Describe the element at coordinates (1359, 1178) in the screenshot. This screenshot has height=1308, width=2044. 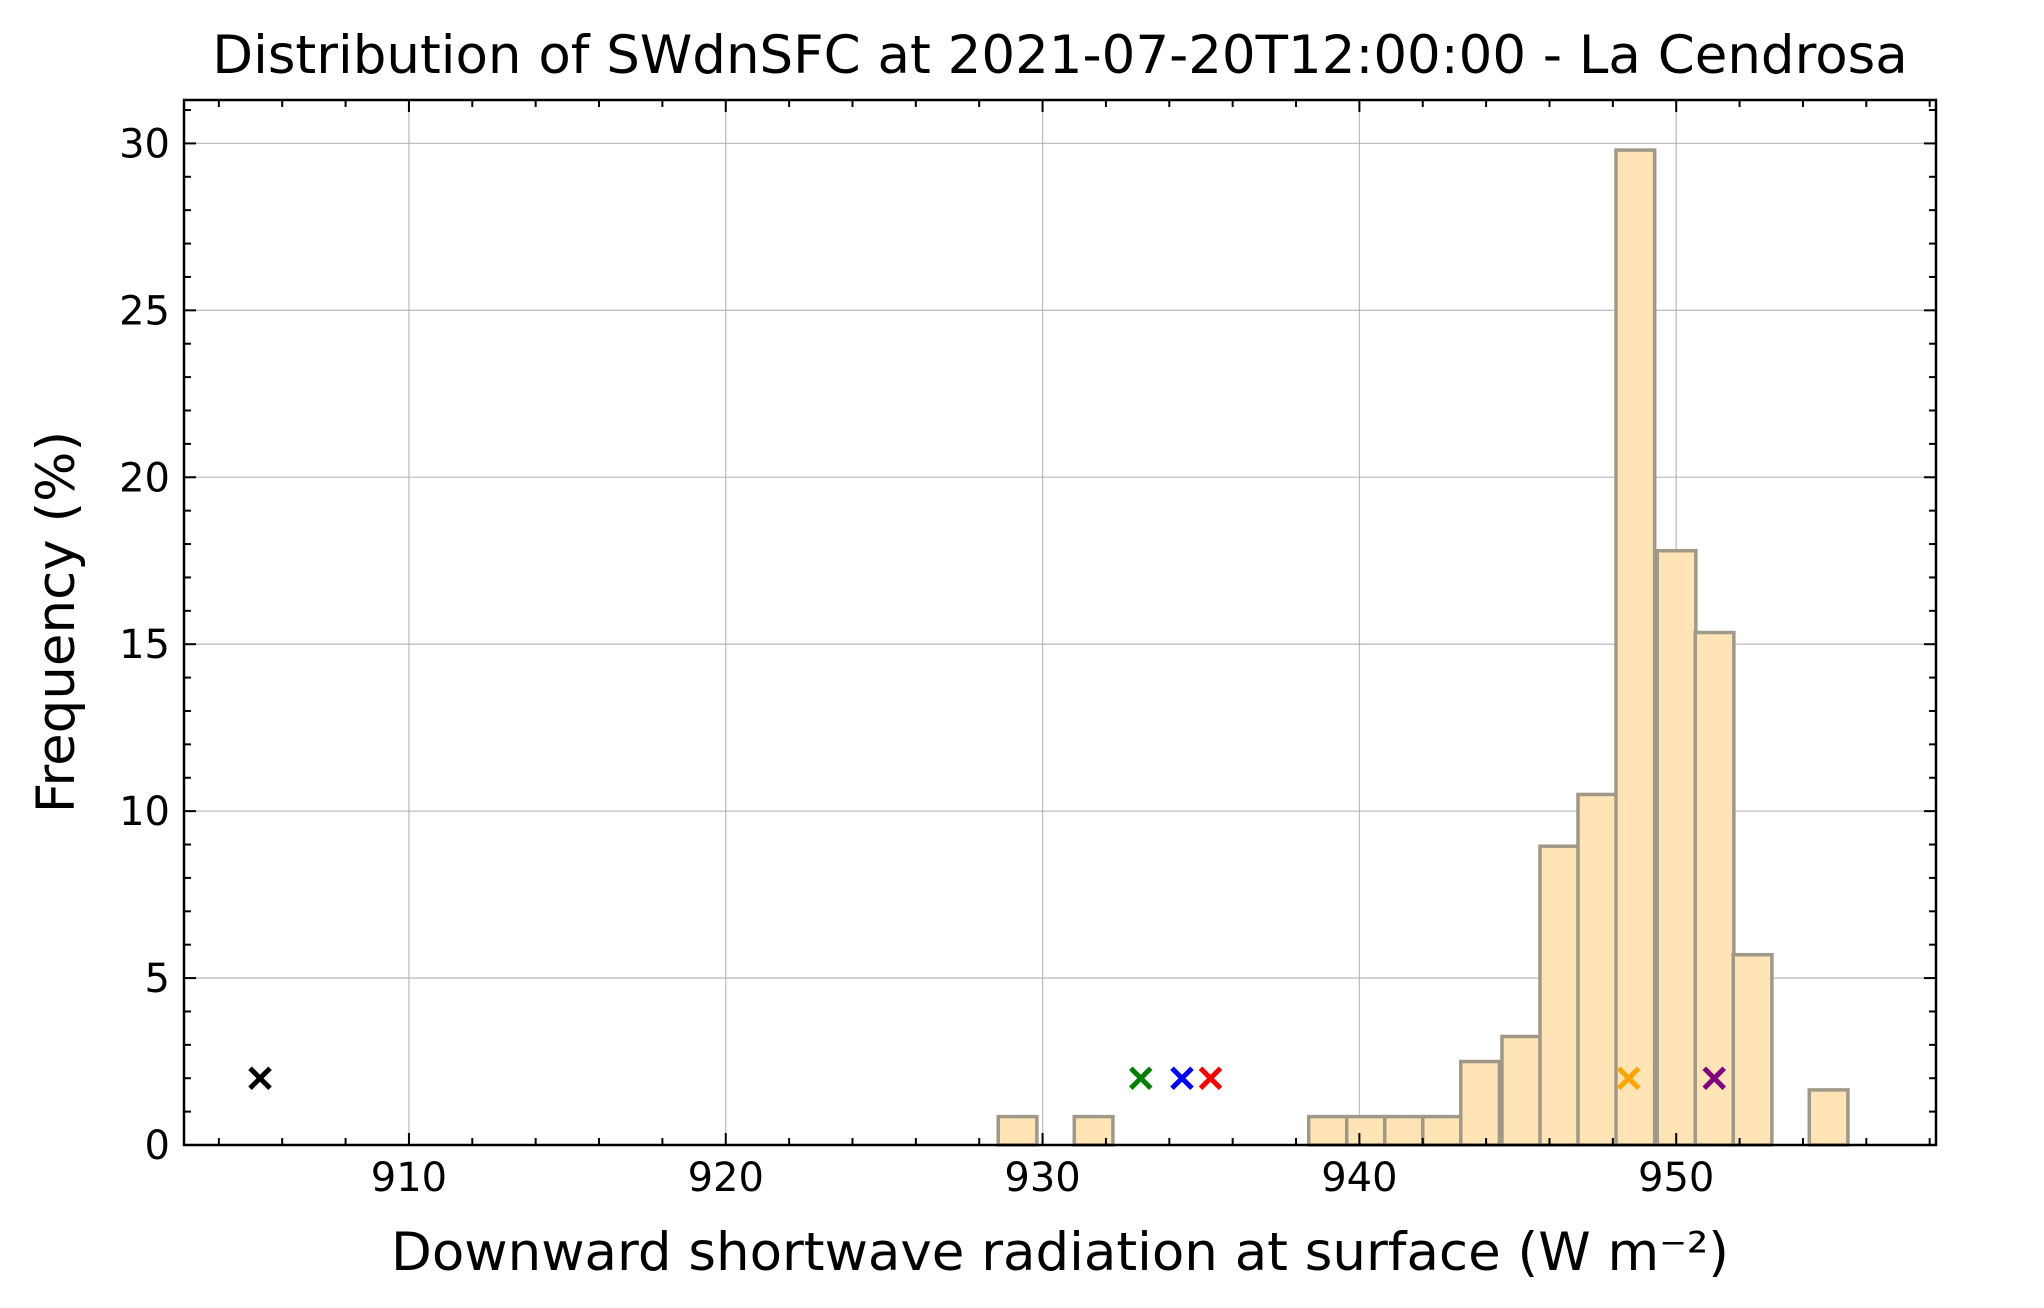
I see `x-tick-label: 940` at that location.